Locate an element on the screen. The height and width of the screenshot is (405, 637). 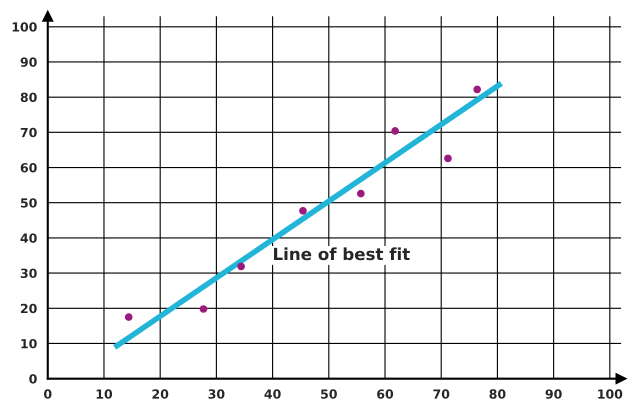
y-tick-label: 100 is located at coordinates (24, 27).